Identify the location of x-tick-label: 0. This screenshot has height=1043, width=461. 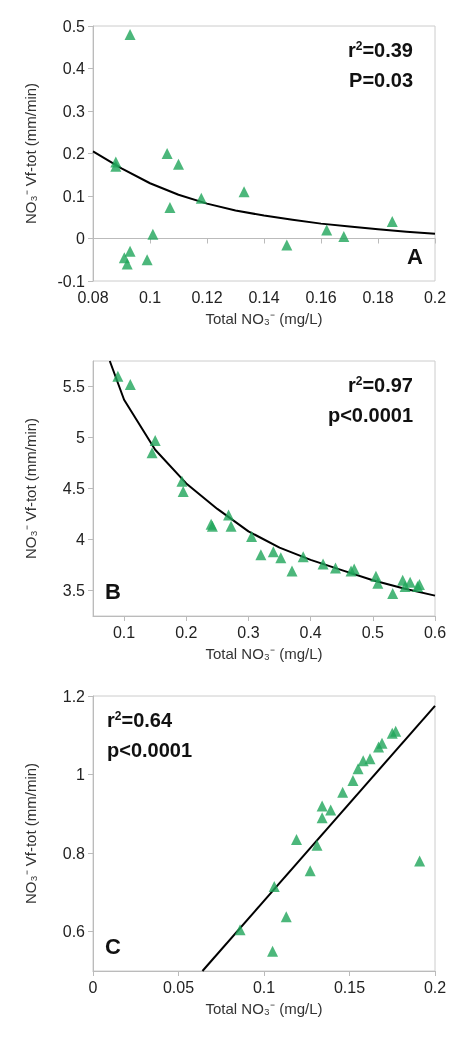
(93, 987).